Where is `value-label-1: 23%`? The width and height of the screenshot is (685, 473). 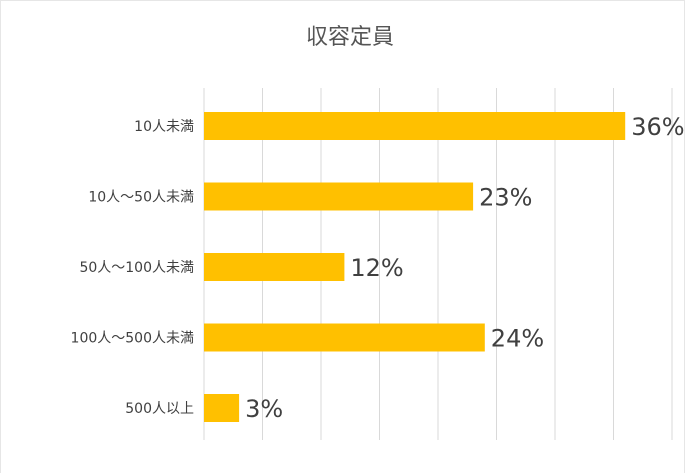 value-label-1: 23% is located at coordinates (505, 198).